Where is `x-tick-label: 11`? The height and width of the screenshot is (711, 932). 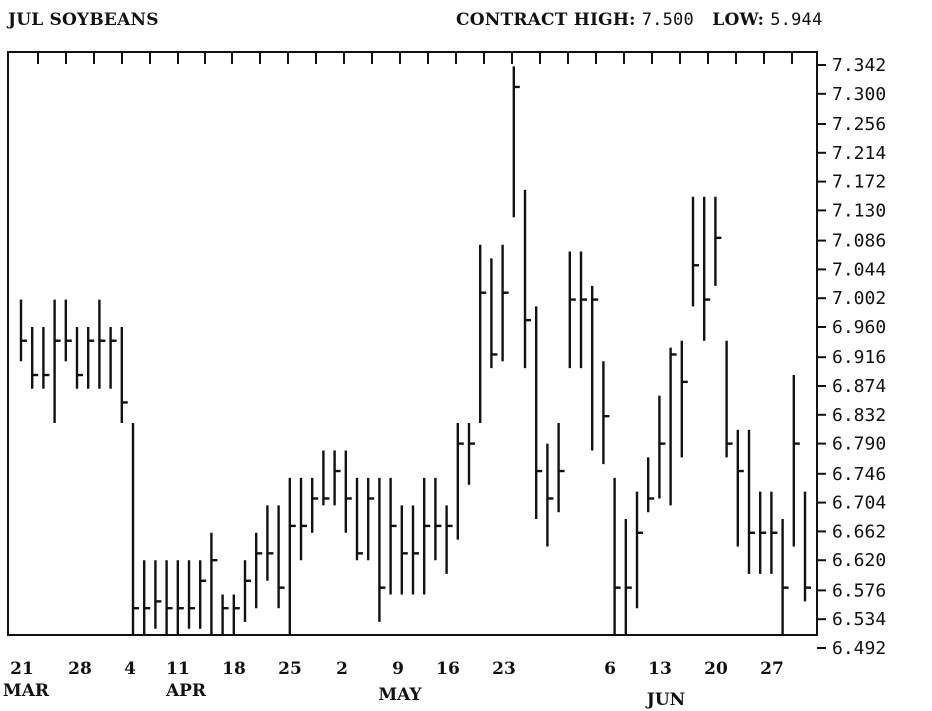
x-tick-label: 11 is located at coordinates (178, 669).